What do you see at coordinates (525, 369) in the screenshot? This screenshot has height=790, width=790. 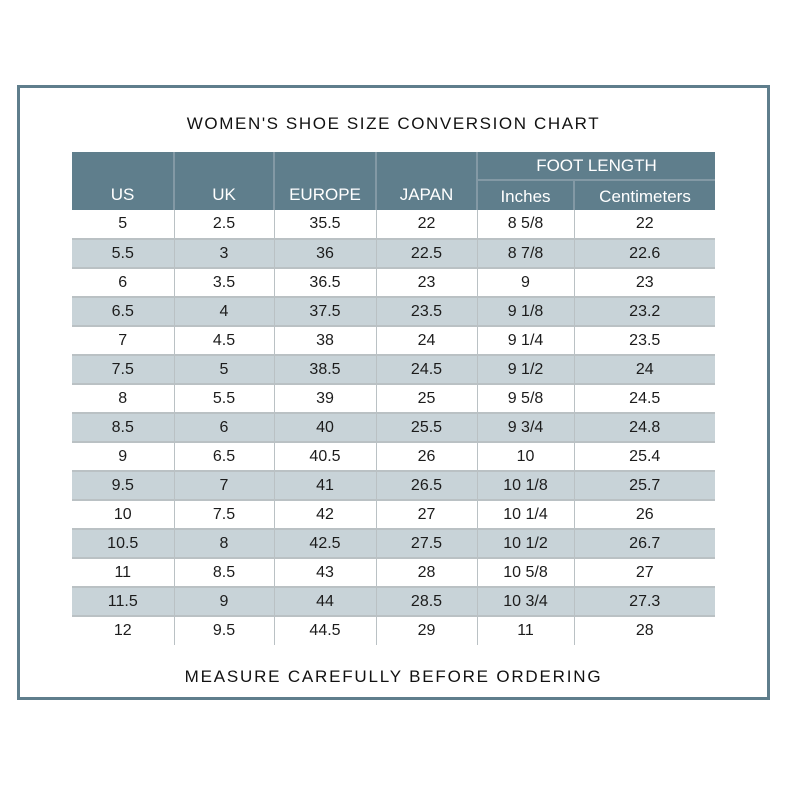 I see `table-cell: 9 1/2` at bounding box center [525, 369].